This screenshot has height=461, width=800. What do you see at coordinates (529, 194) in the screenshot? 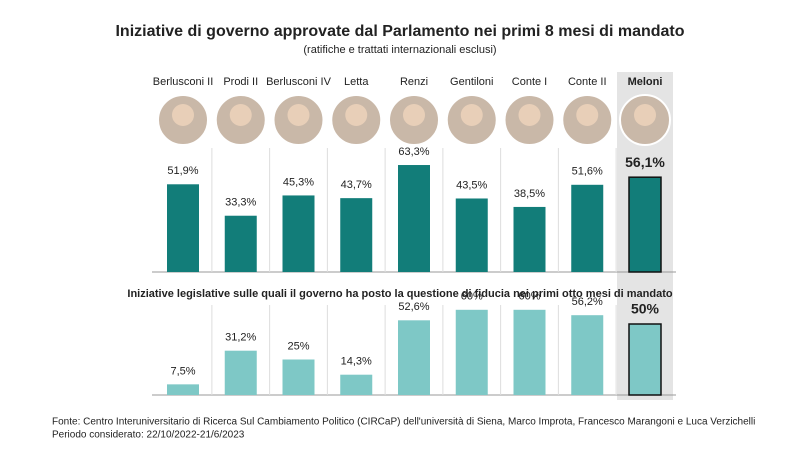
I see `value-label: 38,5%` at bounding box center [529, 194].